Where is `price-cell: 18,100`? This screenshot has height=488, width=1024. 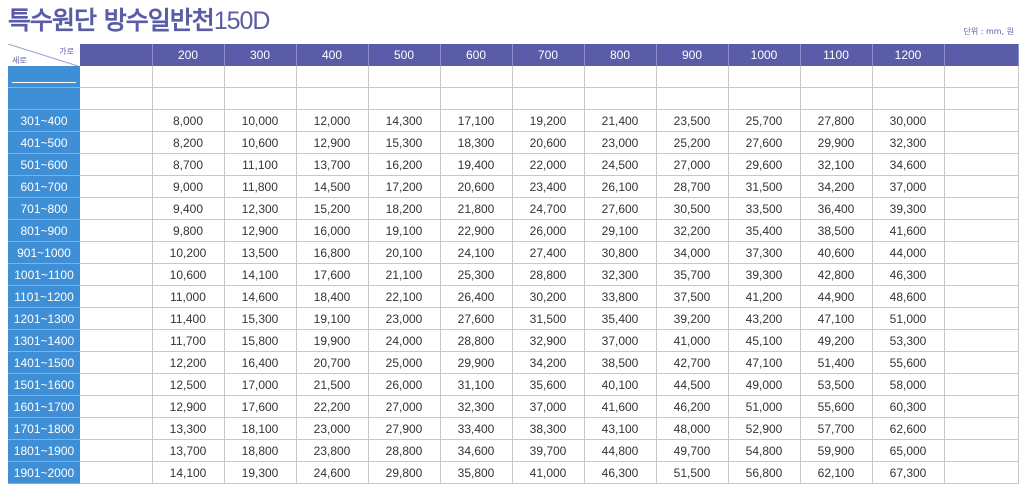 price-cell: 18,100 is located at coordinates (260, 428).